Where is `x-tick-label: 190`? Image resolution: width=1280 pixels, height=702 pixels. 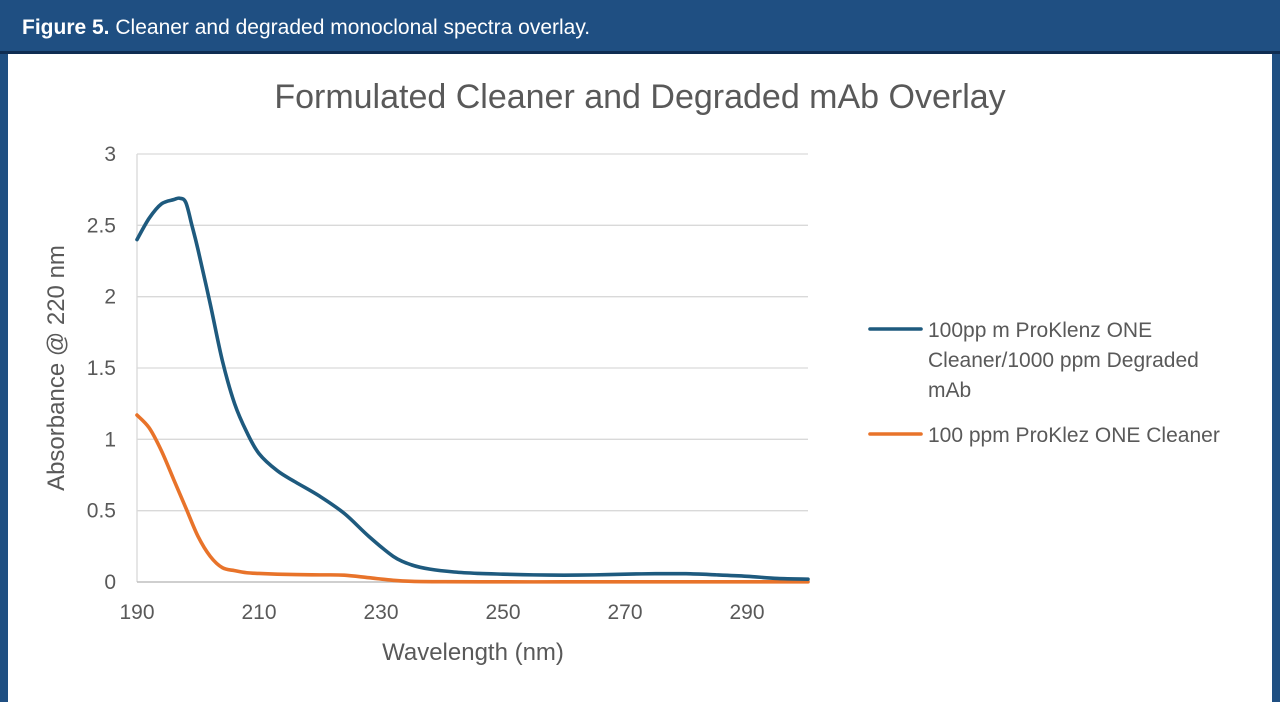 x-tick-label: 190 is located at coordinates (136, 612).